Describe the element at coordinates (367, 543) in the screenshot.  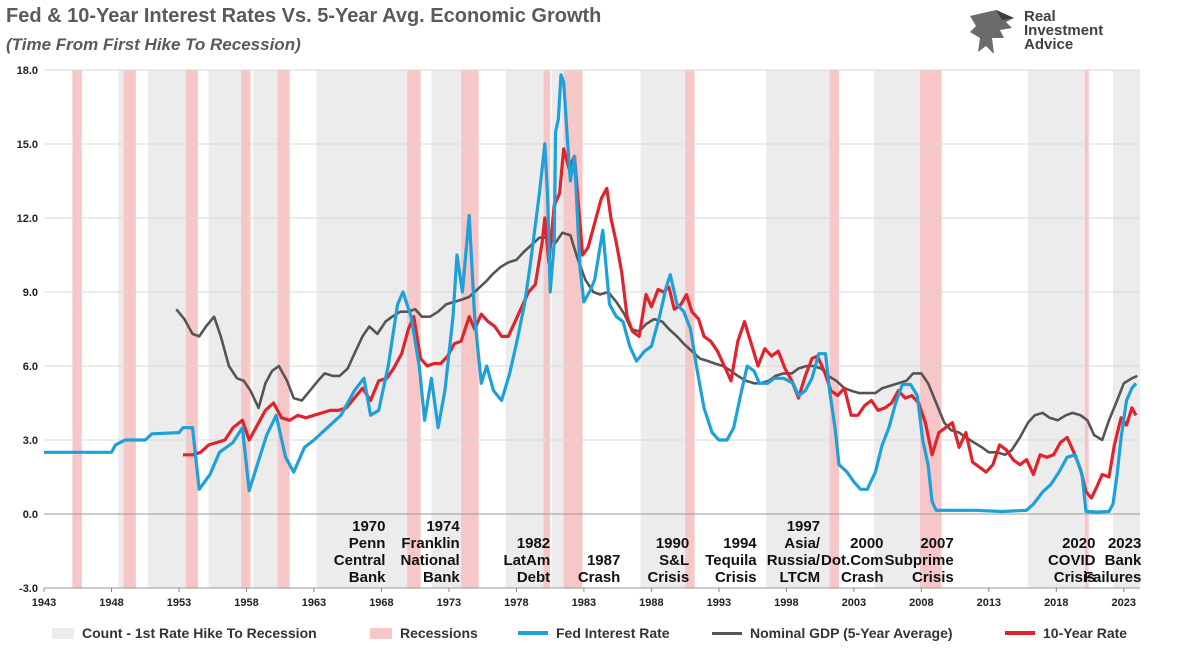
I see `crisis-label-line: Penn` at that location.